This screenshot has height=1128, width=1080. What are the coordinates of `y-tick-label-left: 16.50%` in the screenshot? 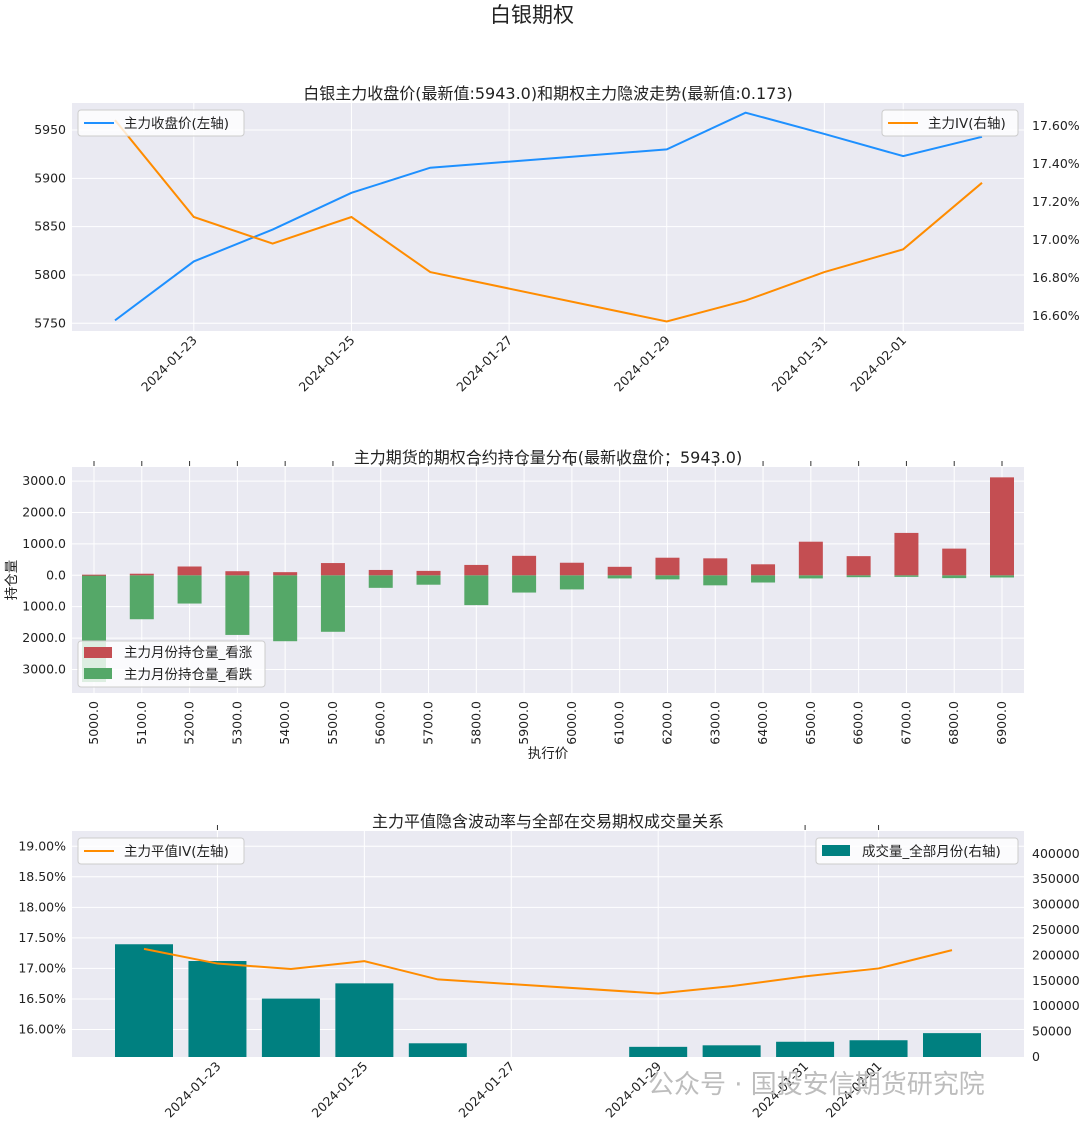 It's located at (42, 998).